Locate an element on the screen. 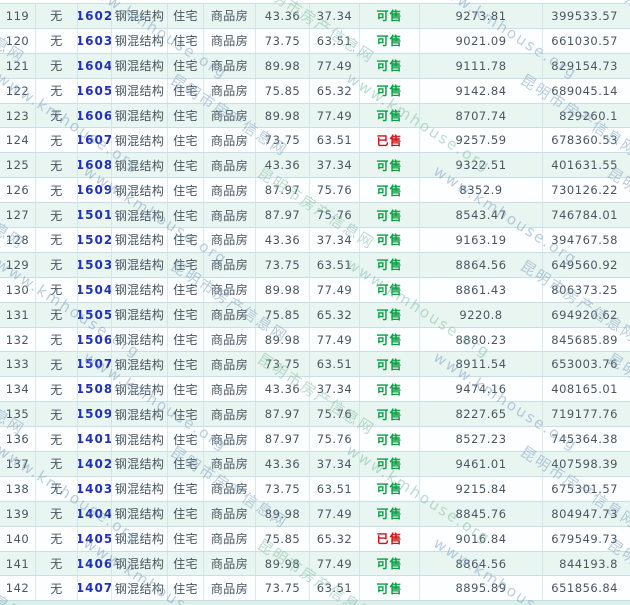 The width and height of the screenshot is (630, 605). room-number-link: 1607 is located at coordinates (95, 140).